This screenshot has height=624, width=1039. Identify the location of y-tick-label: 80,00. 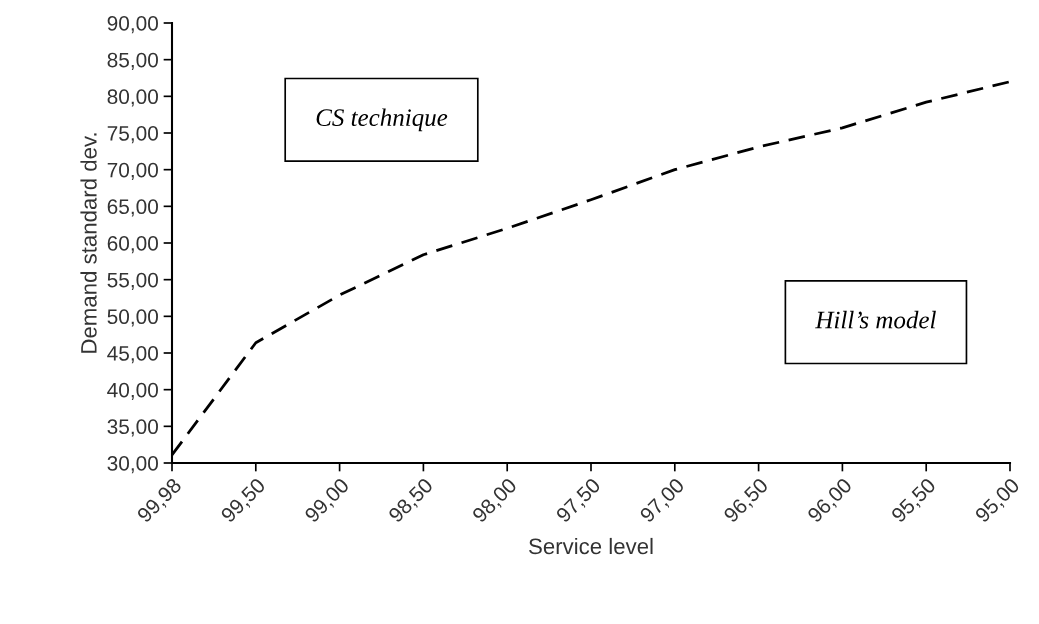
(132, 98).